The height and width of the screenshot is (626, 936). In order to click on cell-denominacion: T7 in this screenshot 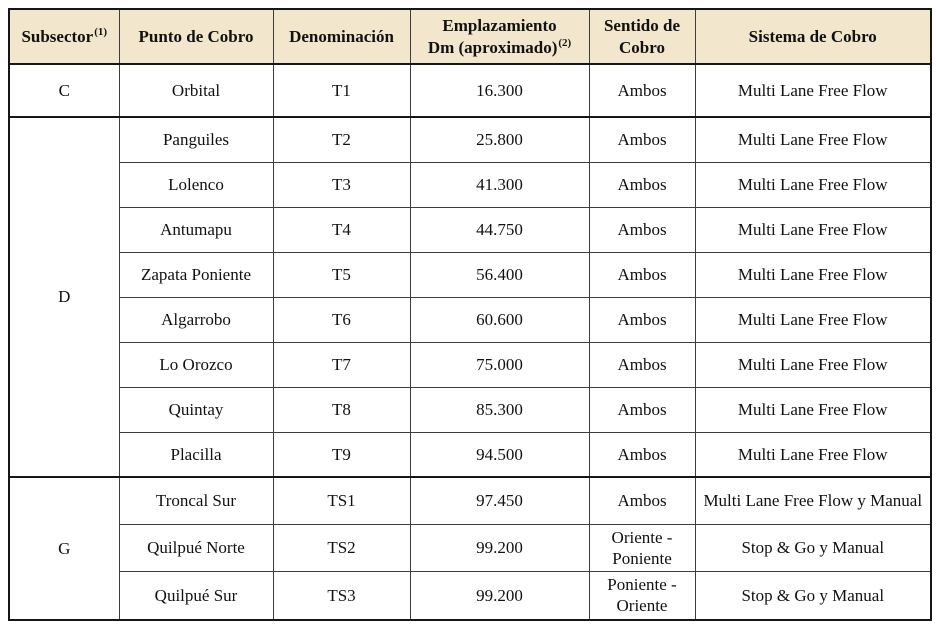, I will do `click(341, 364)`.